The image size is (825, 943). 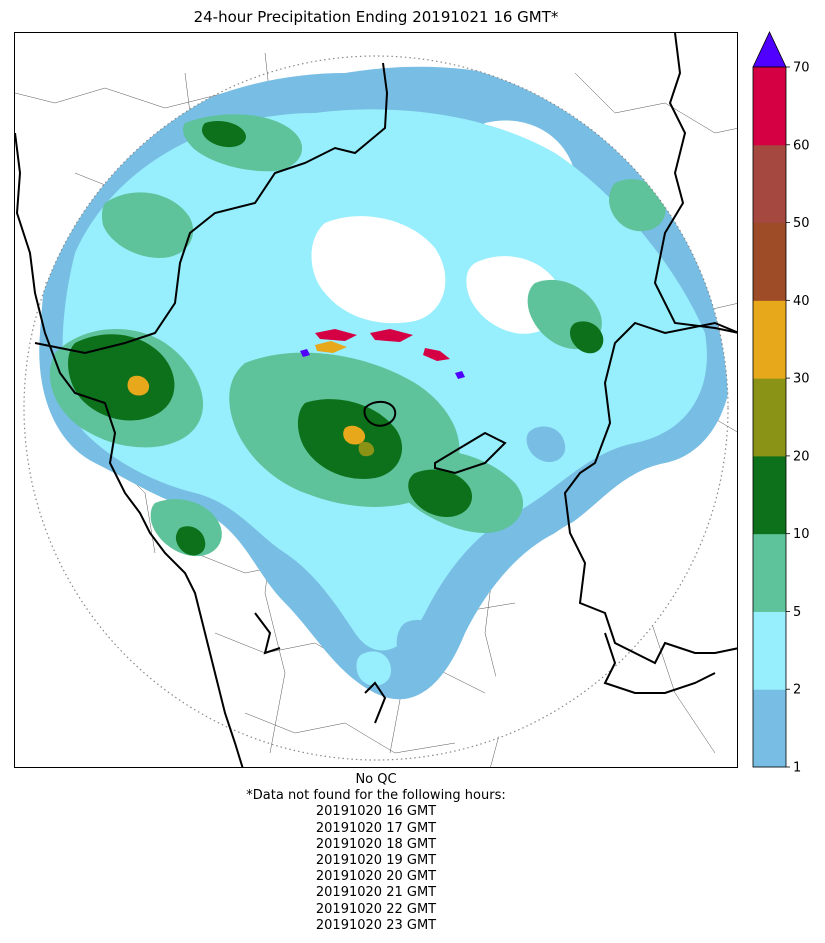 What do you see at coordinates (376, 925) in the screenshot?
I see `missing-hour: 20191020 23 GMT` at bounding box center [376, 925].